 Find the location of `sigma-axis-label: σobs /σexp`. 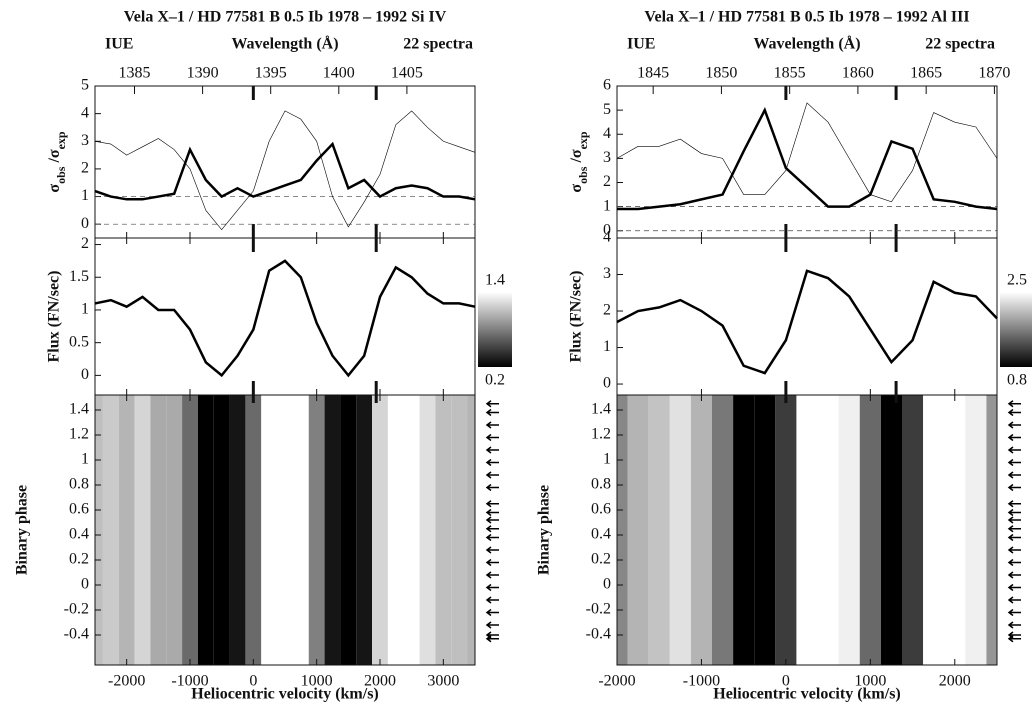

sigma-axis-label: σobs /σexp is located at coordinates (57, 162).